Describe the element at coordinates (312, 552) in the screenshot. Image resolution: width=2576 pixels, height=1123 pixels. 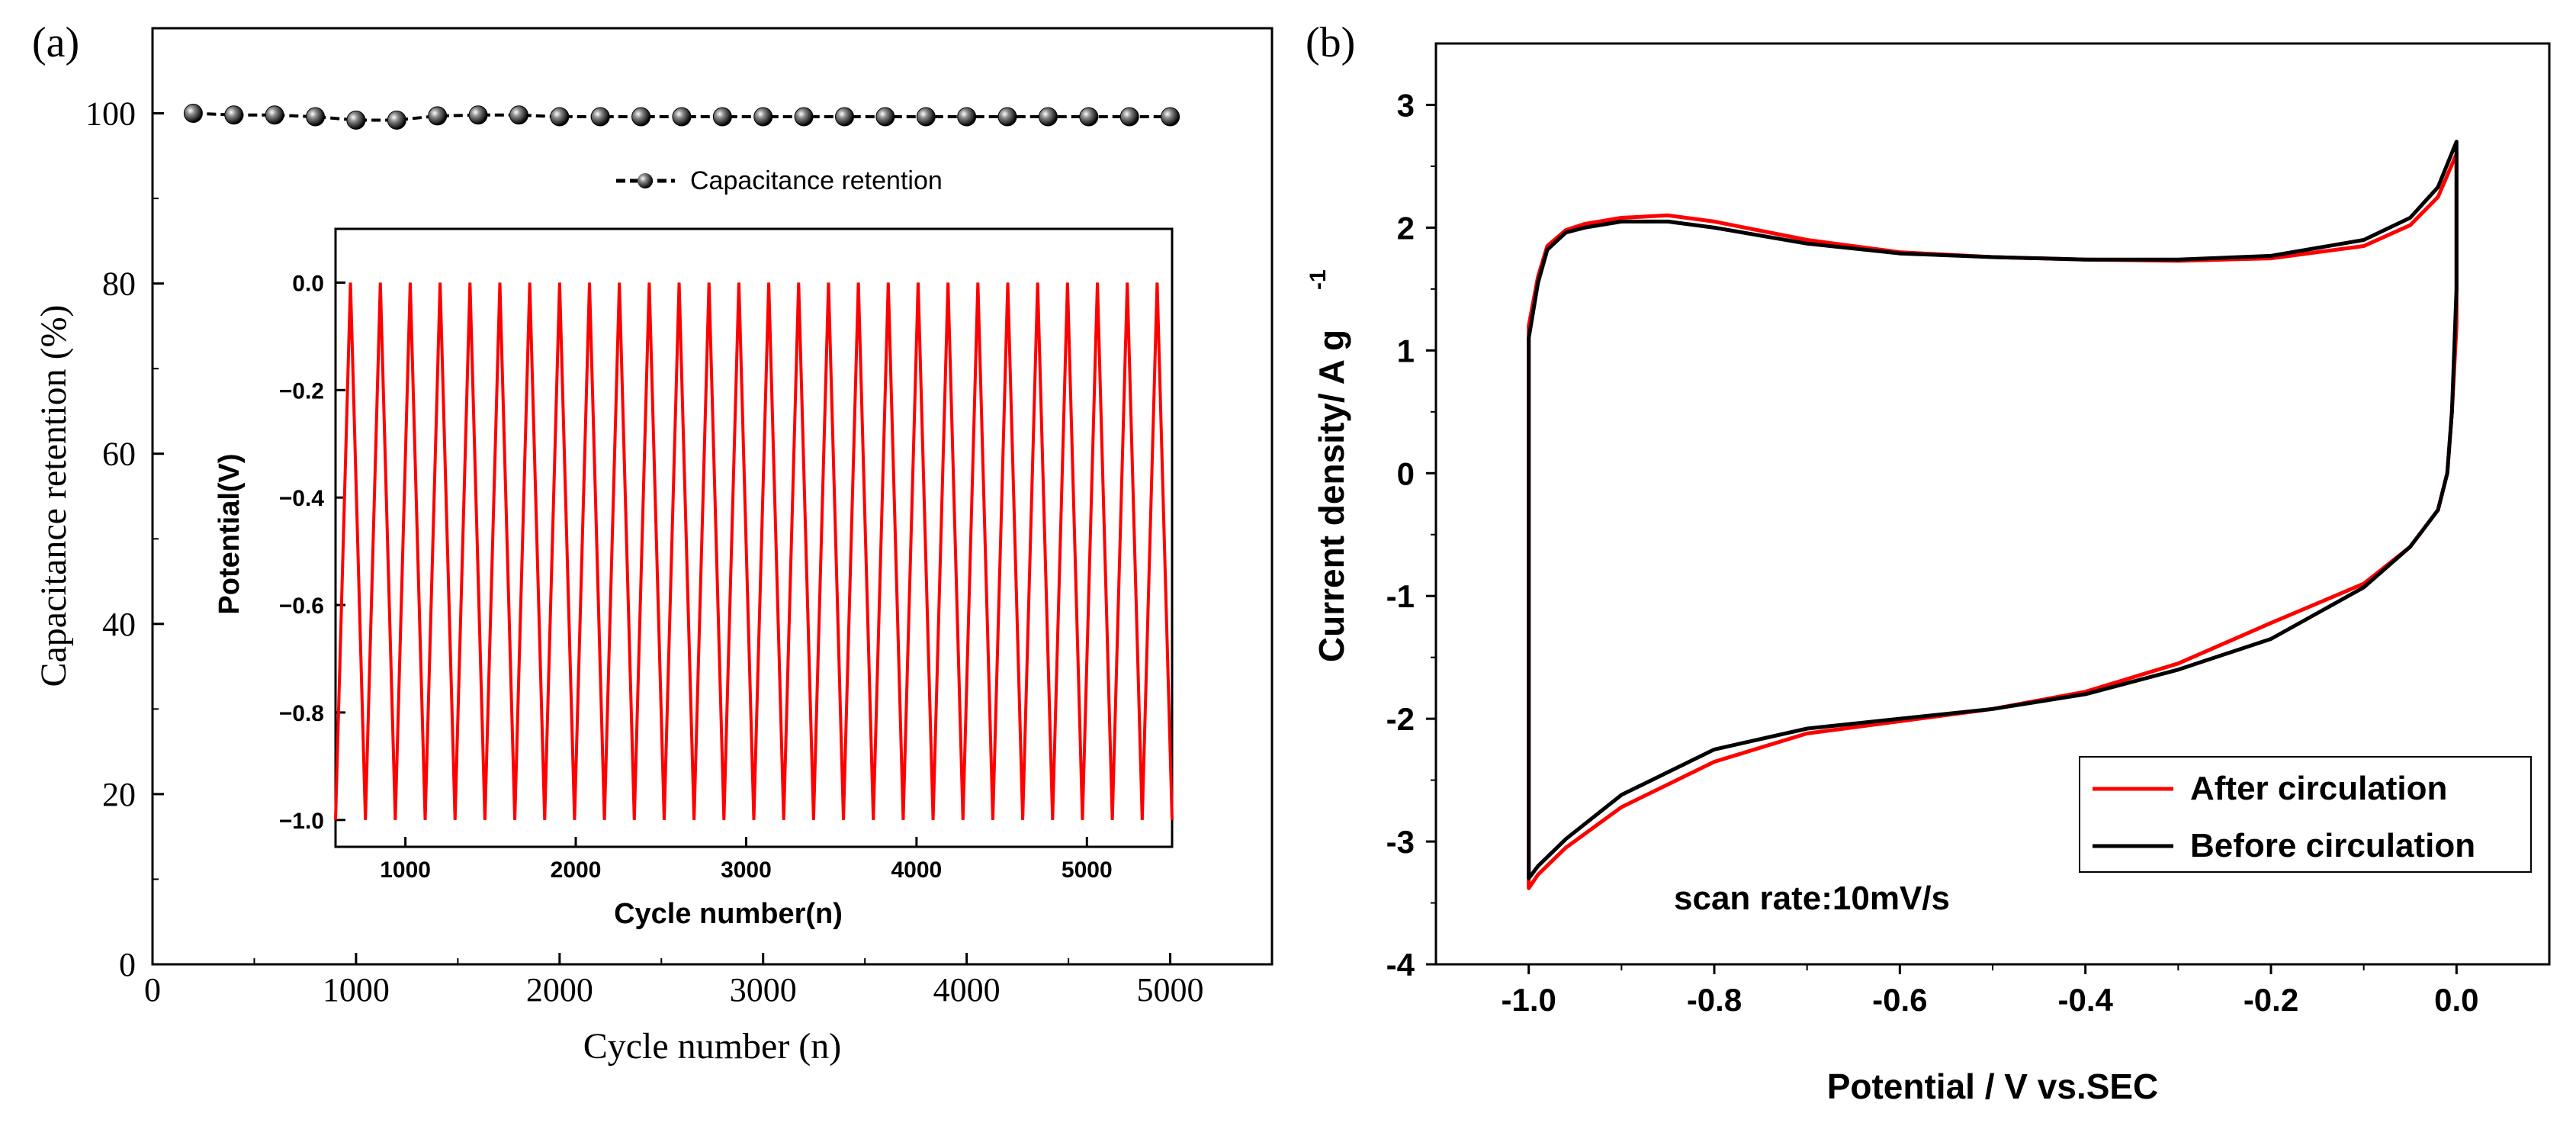
I see `inset-y-axis: 0.0 −0.2 −0.4 −0.6 −0.8 −1.0` at that location.